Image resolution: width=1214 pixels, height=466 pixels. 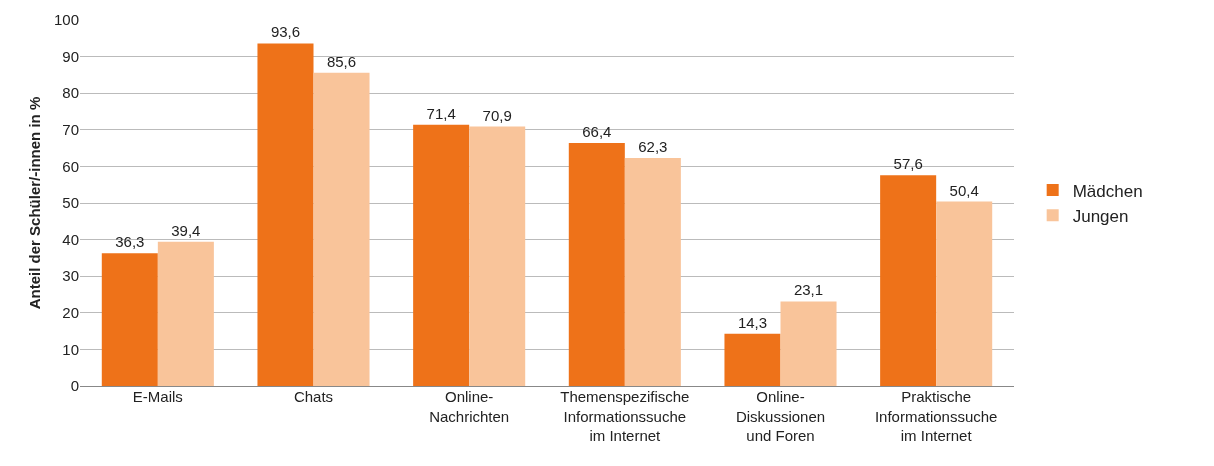 I want to click on legend-label: Mädchen, so click(x=1107, y=191).